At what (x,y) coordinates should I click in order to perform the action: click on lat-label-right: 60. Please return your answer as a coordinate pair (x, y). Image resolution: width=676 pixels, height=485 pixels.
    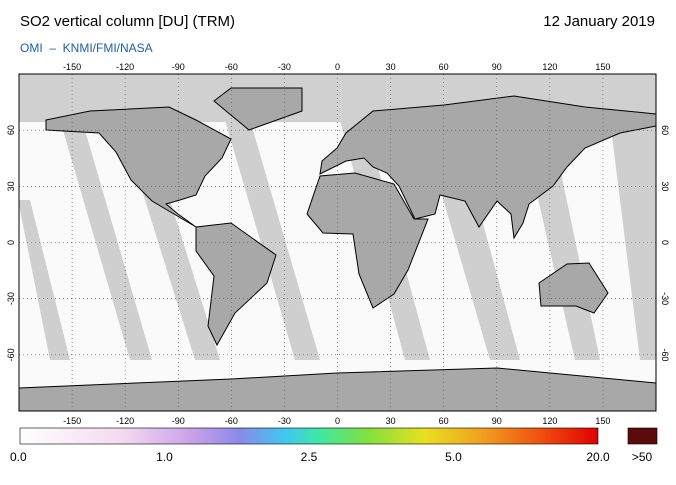
    Looking at the image, I should click on (665, 130).